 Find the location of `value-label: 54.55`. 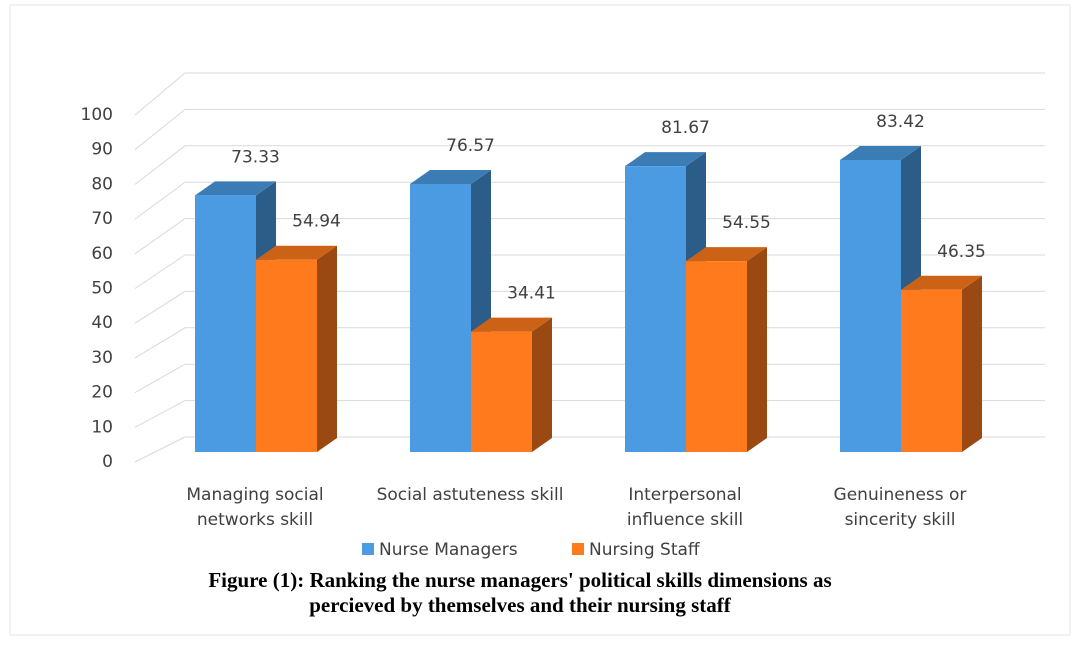

value-label: 54.55 is located at coordinates (746, 223).